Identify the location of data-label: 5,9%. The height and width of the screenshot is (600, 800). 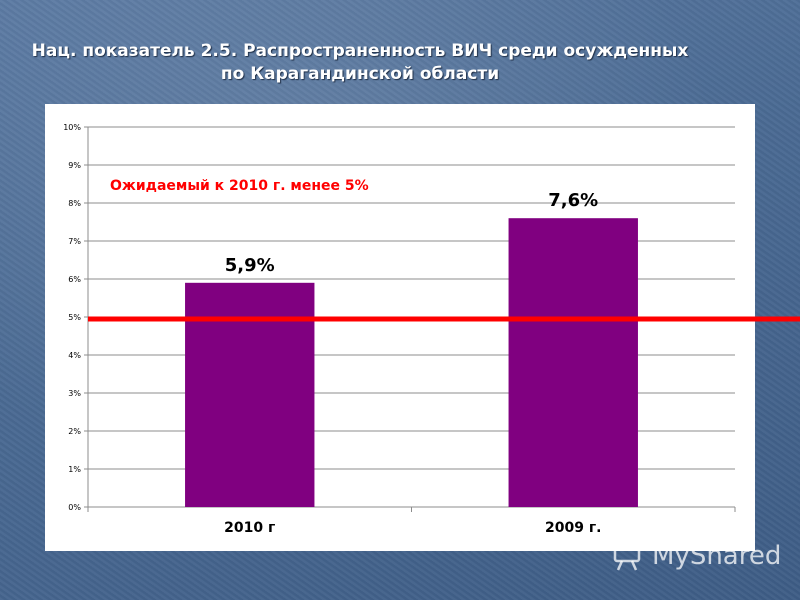
(250, 265).